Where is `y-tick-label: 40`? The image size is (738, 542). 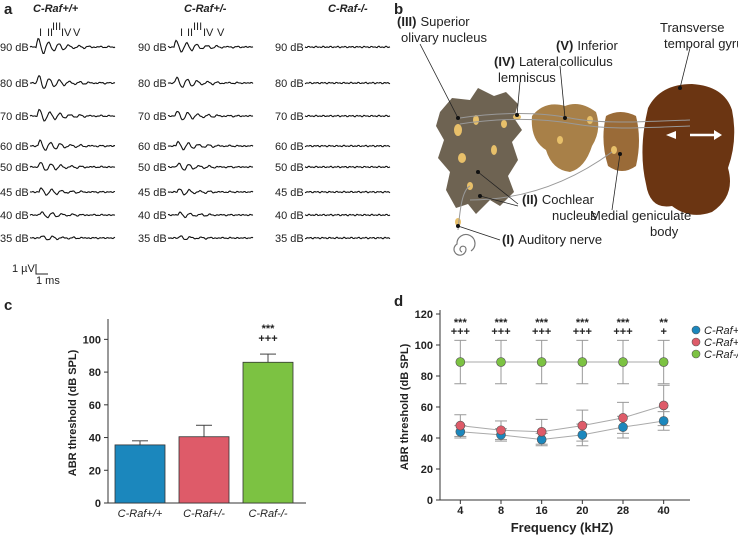
y-tick-label: 40 is located at coordinates (95, 439).